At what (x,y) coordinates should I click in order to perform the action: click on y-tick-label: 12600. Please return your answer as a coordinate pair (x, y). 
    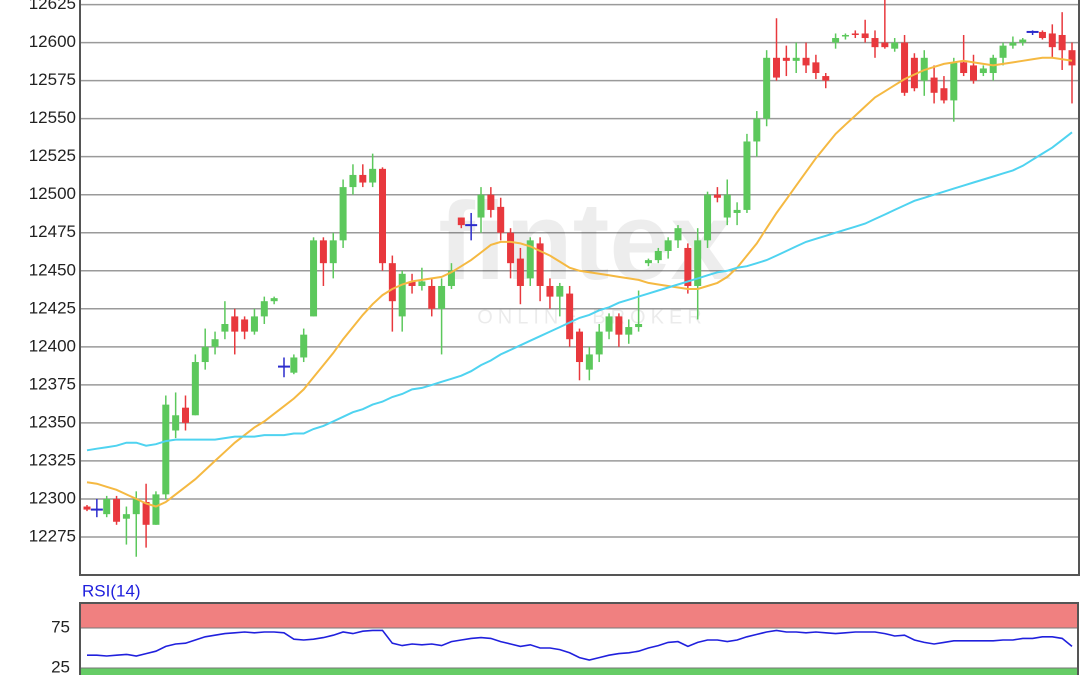
    Looking at the image, I should click on (52, 41).